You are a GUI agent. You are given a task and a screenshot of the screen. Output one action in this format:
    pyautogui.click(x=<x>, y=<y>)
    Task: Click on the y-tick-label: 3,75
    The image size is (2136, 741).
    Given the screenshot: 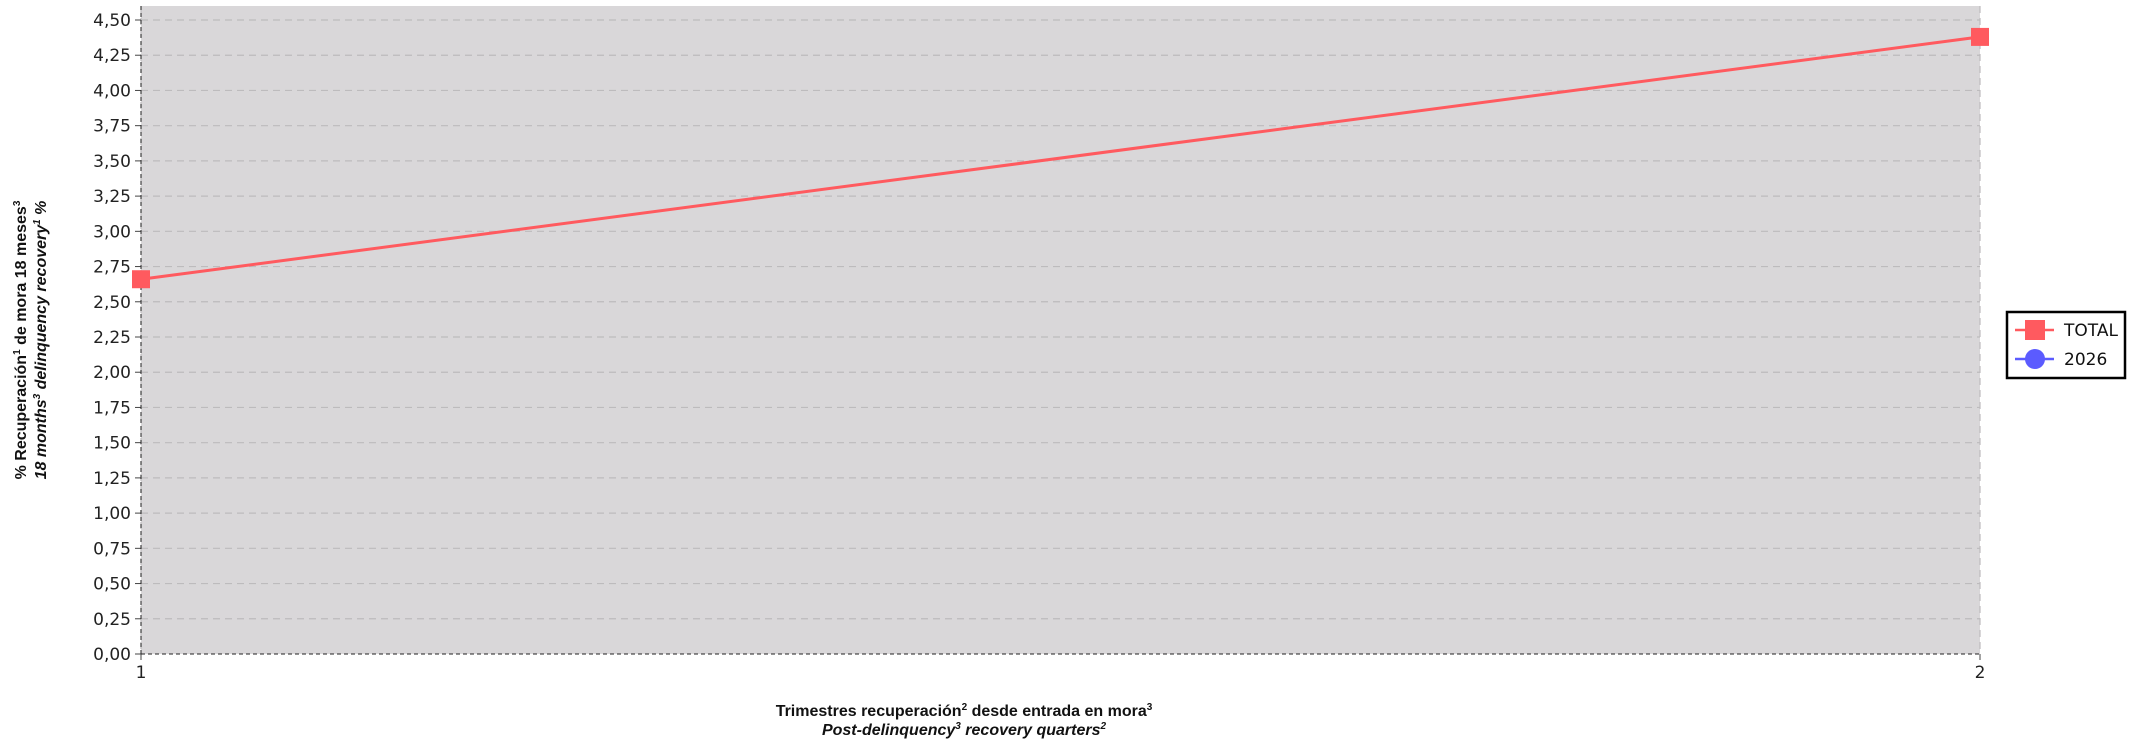 What is the action you would take?
    pyautogui.click(x=112, y=127)
    